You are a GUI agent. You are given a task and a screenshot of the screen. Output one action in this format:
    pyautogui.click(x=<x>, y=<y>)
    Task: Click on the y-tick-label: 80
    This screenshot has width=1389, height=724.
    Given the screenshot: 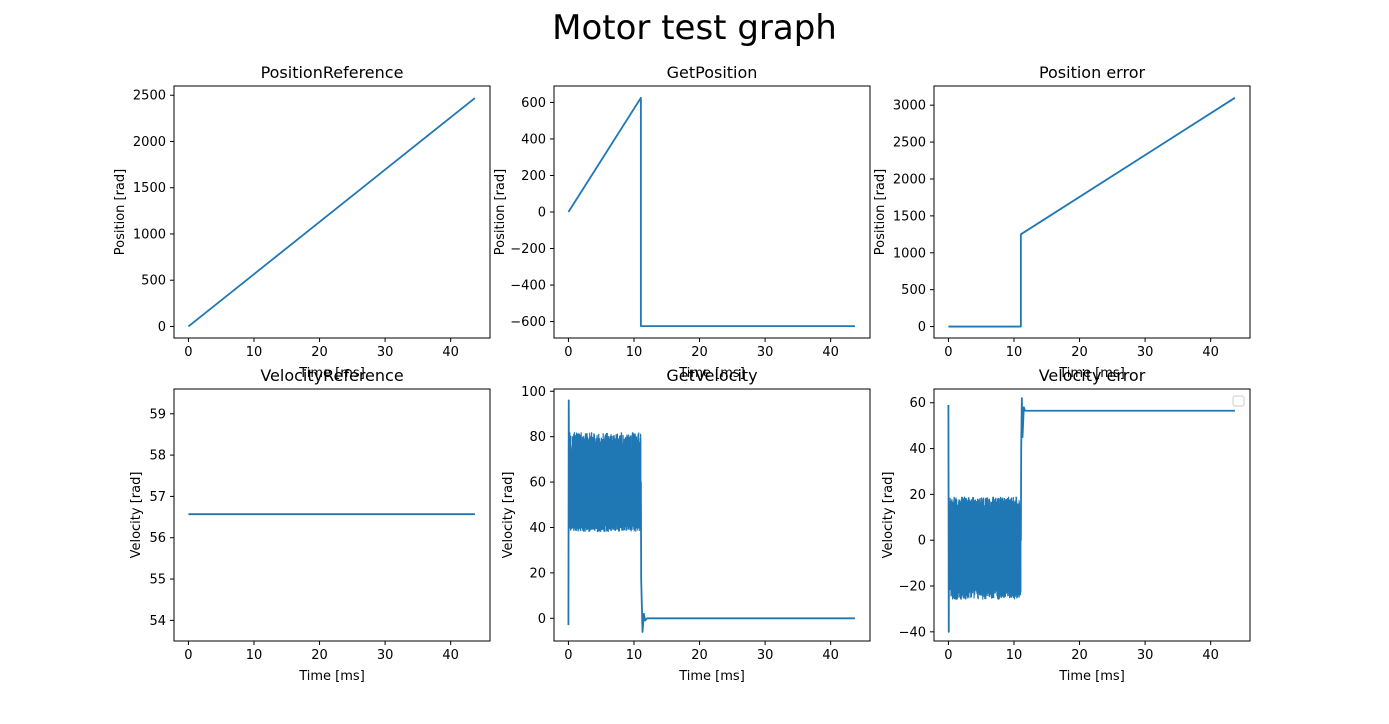 What is the action you would take?
    pyautogui.click(x=537, y=437)
    